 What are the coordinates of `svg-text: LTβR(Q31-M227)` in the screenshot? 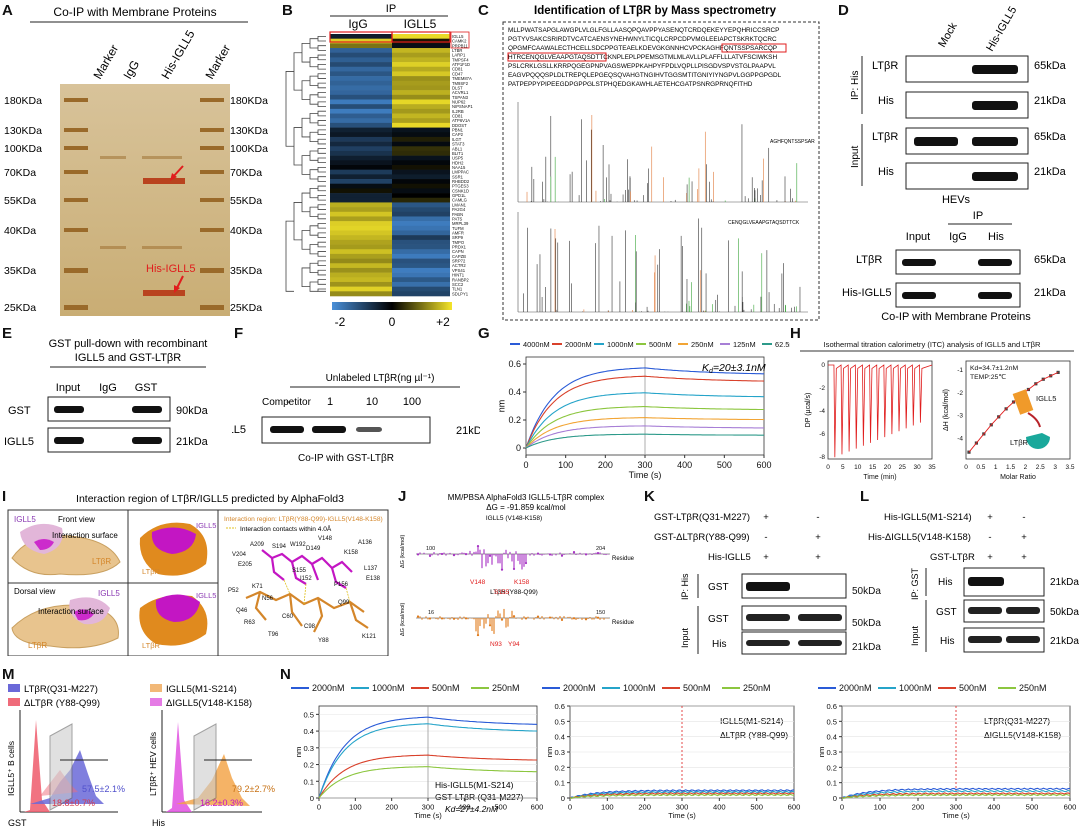 It's located at (1017, 721).